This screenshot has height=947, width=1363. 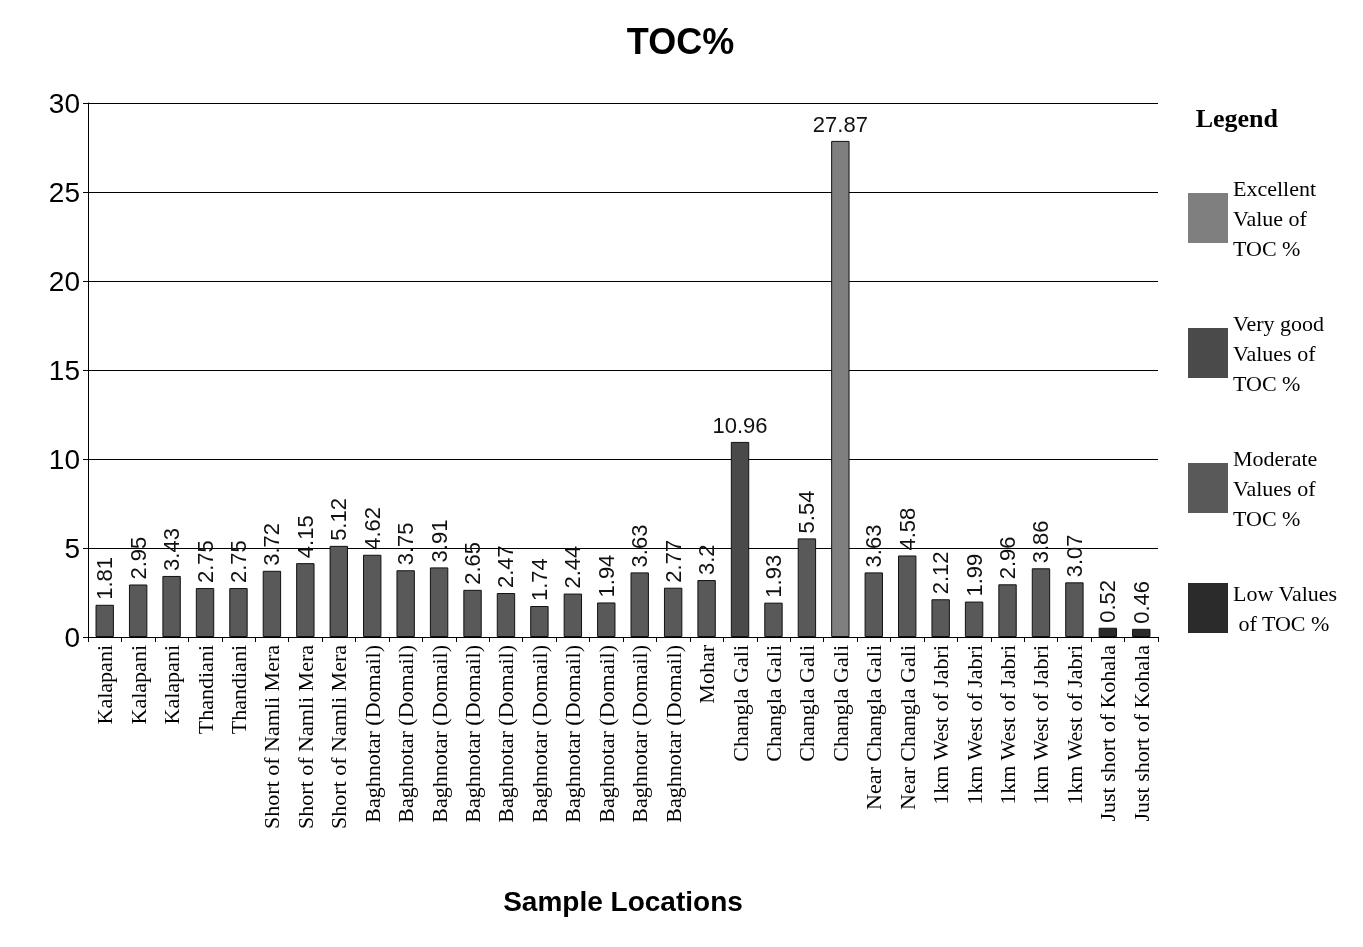 I want to click on y-tick-label: 10, so click(x=64, y=459).